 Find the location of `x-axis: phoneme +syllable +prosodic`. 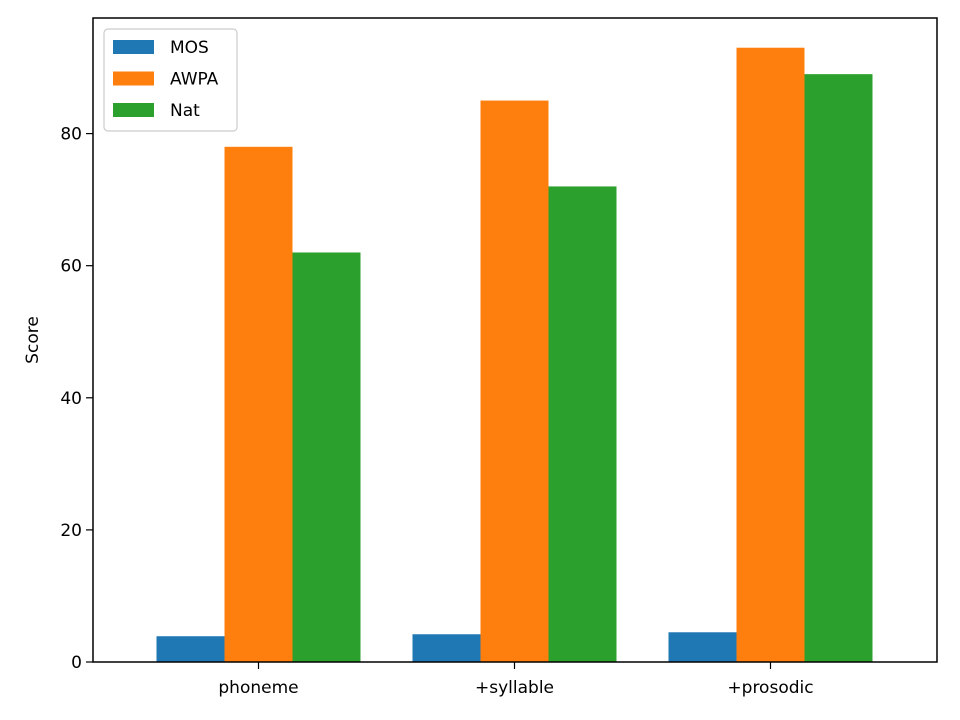

x-axis: phoneme +syllable +prosodic is located at coordinates (516, 680).